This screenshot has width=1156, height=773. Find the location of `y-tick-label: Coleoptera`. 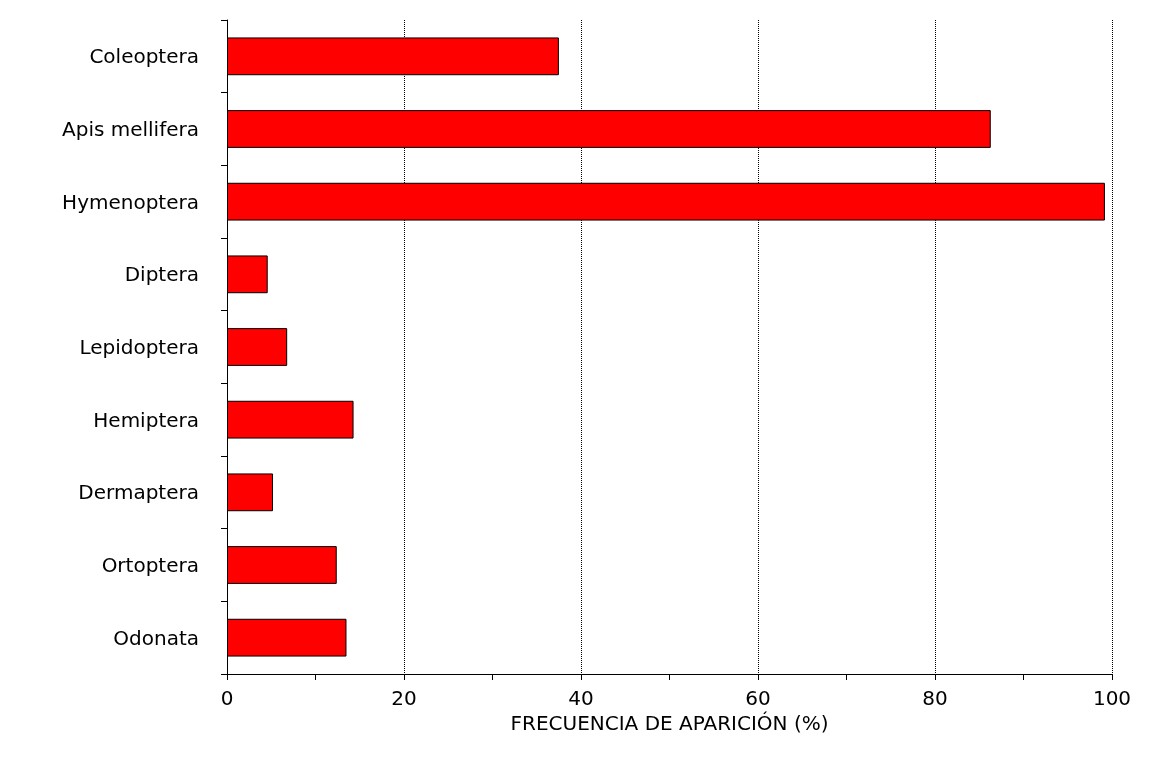

y-tick-label: Coleoptera is located at coordinates (144, 56).